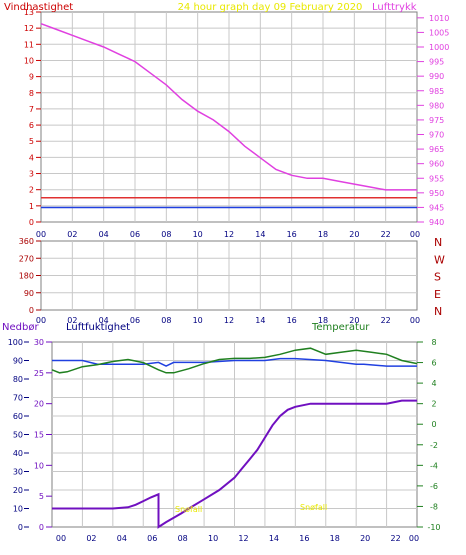 Image resolution: width=466 pixels, height=555 pixels. What do you see at coordinates (41, 527) in the screenshot?
I see `precipitation-tick-label: 0` at bounding box center [41, 527].